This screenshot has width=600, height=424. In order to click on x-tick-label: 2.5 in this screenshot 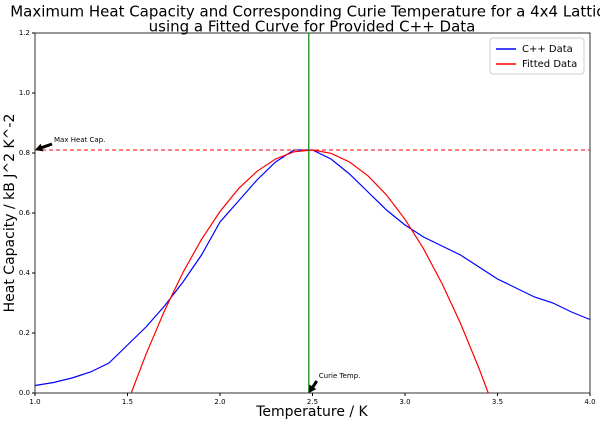, I will do `click(312, 402)`.